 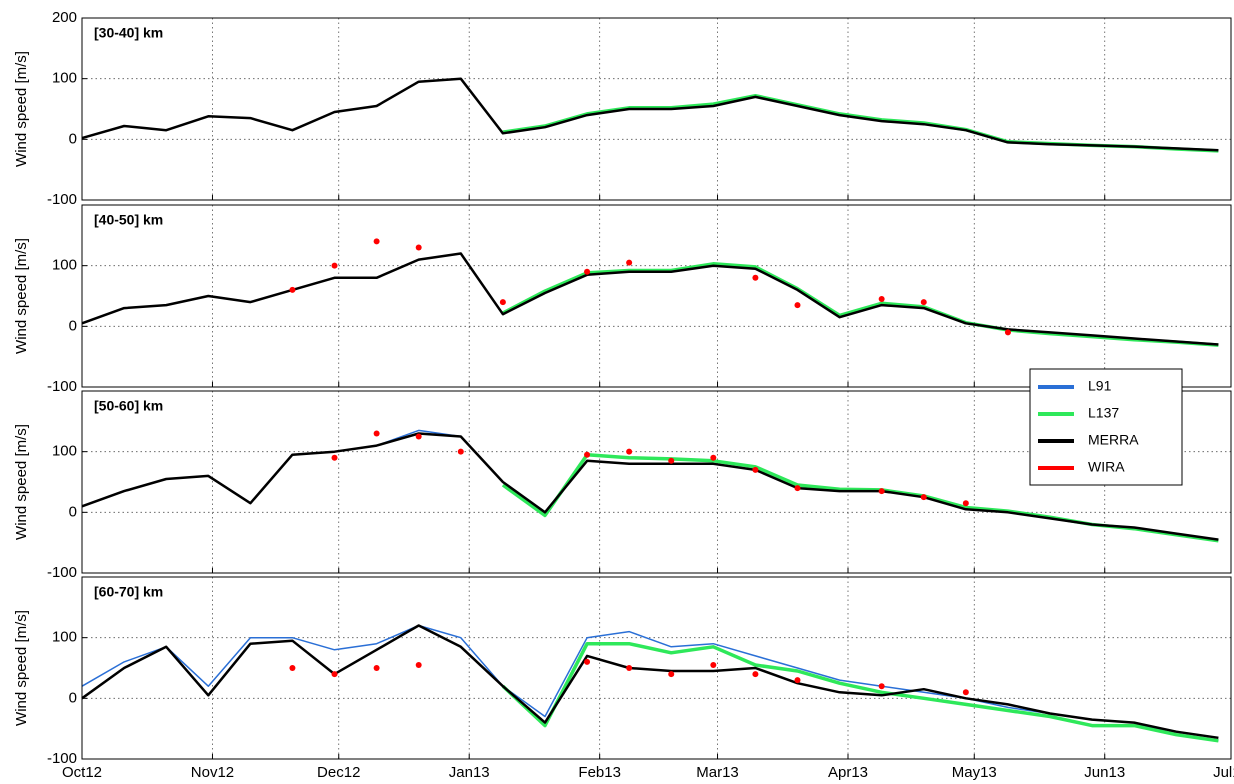 I want to click on legend-label: L91, so click(x=1100, y=386).